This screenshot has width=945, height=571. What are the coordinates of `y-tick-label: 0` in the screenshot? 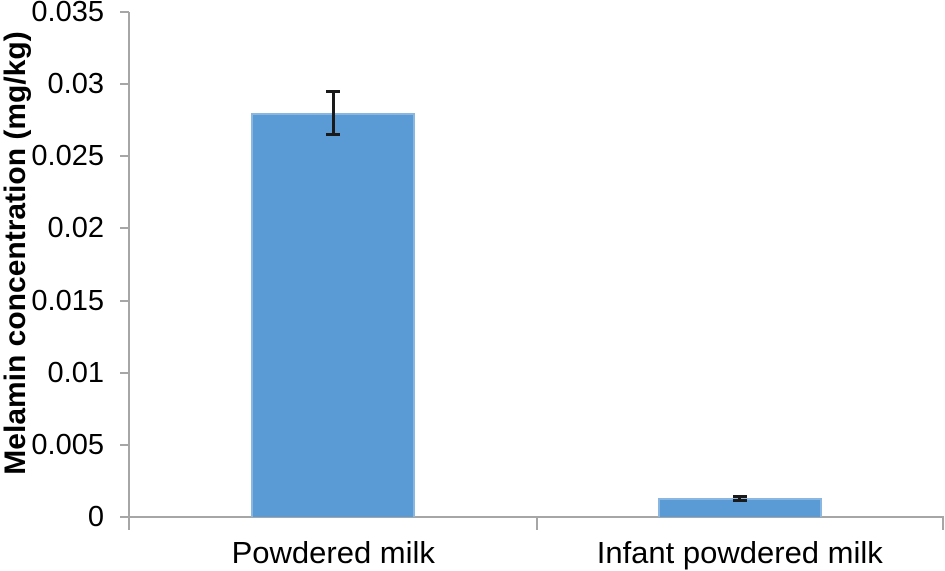 It's located at (95, 517).